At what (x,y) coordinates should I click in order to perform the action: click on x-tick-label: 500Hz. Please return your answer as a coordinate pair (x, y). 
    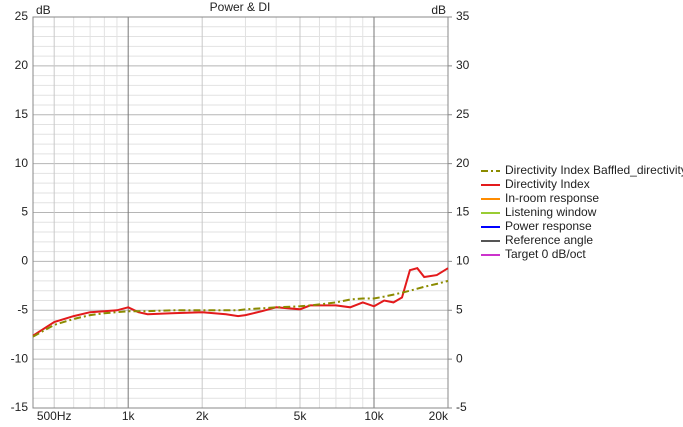
    Looking at the image, I should click on (54, 416).